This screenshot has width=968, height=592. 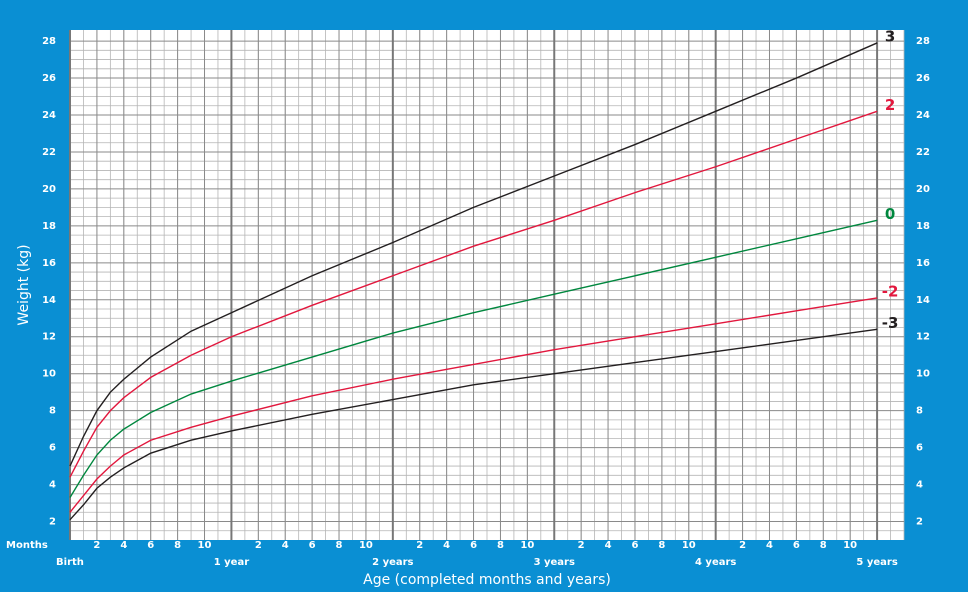 I want to click on y-tick-label: 8, so click(x=52, y=411).